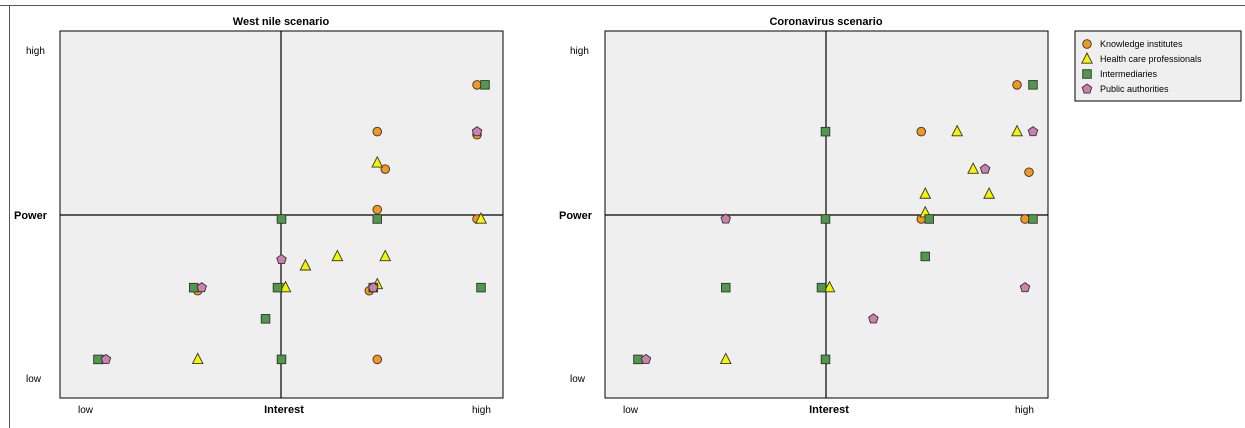 The width and height of the screenshot is (1245, 428). What do you see at coordinates (1134, 89) in the screenshot?
I see `legend-label: Public authorities` at bounding box center [1134, 89].